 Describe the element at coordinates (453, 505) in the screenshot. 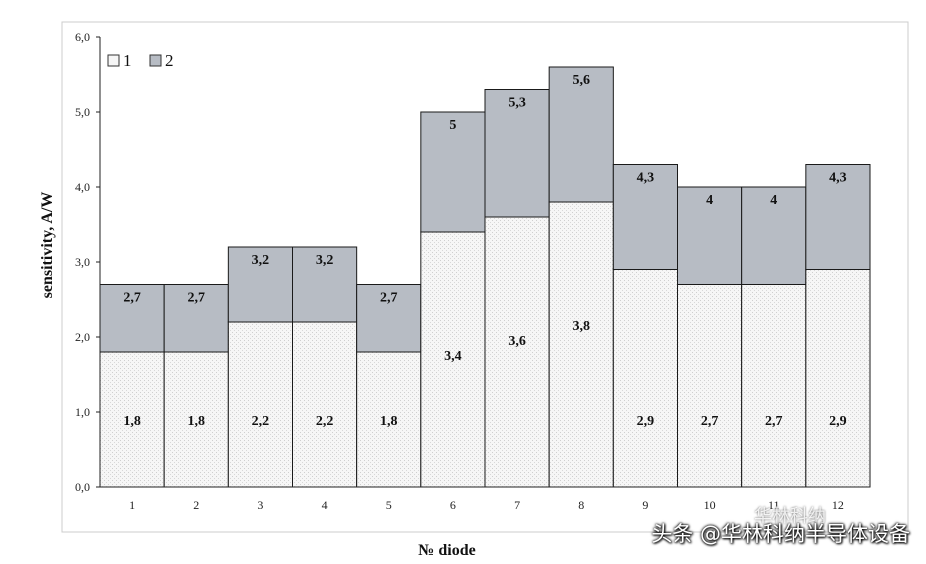

I see `x-tick-label: 6` at that location.